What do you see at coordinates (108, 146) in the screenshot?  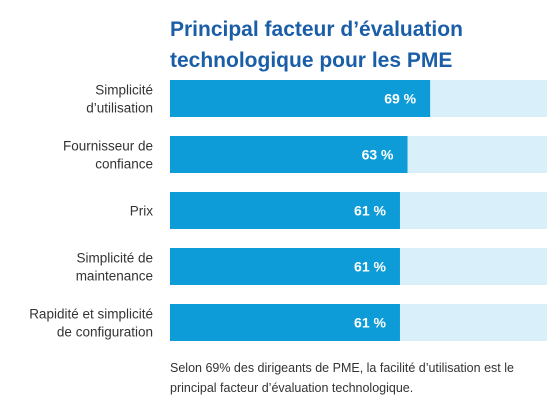 I see `category-label: Fournisseur de` at bounding box center [108, 146].